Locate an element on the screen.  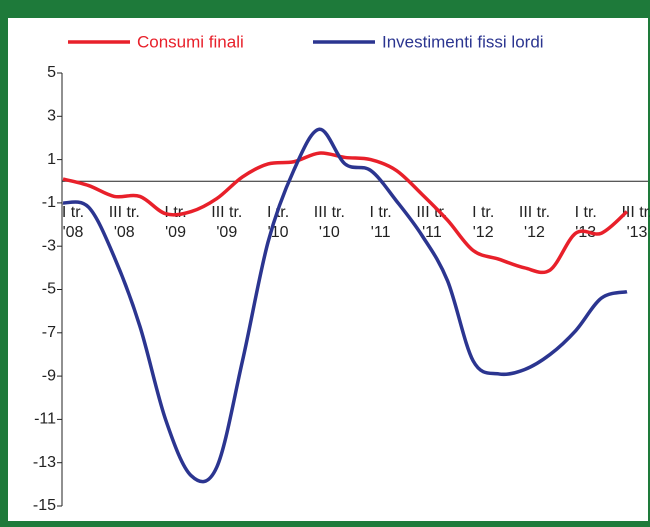
legend-label: Investimenti fissi lordi is located at coordinates (463, 41).